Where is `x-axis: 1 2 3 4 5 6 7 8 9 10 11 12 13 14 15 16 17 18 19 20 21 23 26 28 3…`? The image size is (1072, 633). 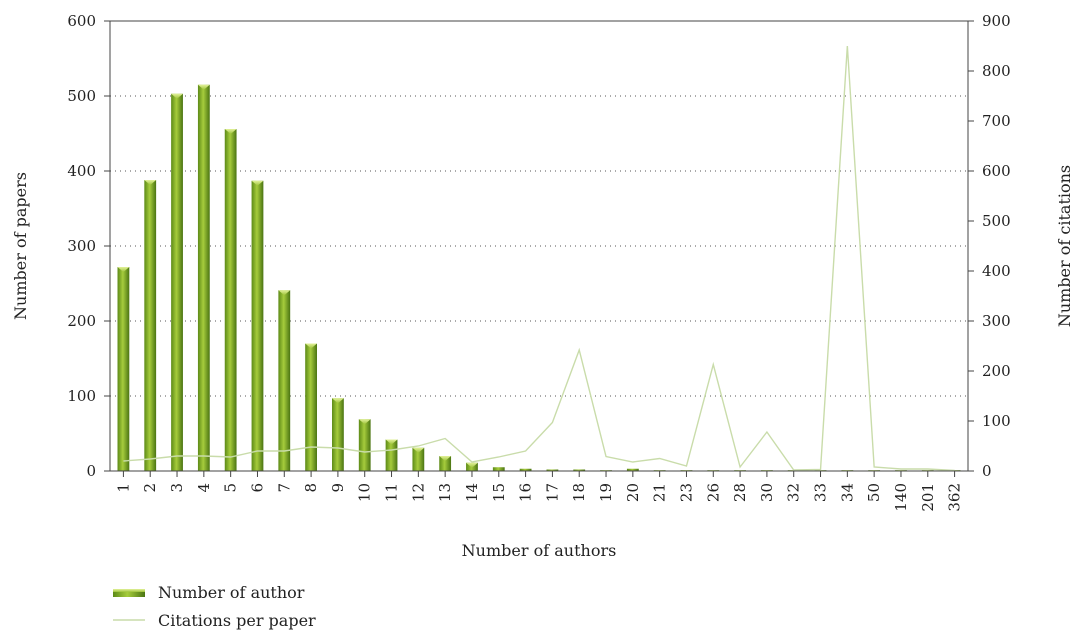 x-axis: 1 2 3 4 5 6 7 8 9 10 11 12 13 14 15 16 17 18 19 20 21 23 26 28 3… is located at coordinates (539, 491).